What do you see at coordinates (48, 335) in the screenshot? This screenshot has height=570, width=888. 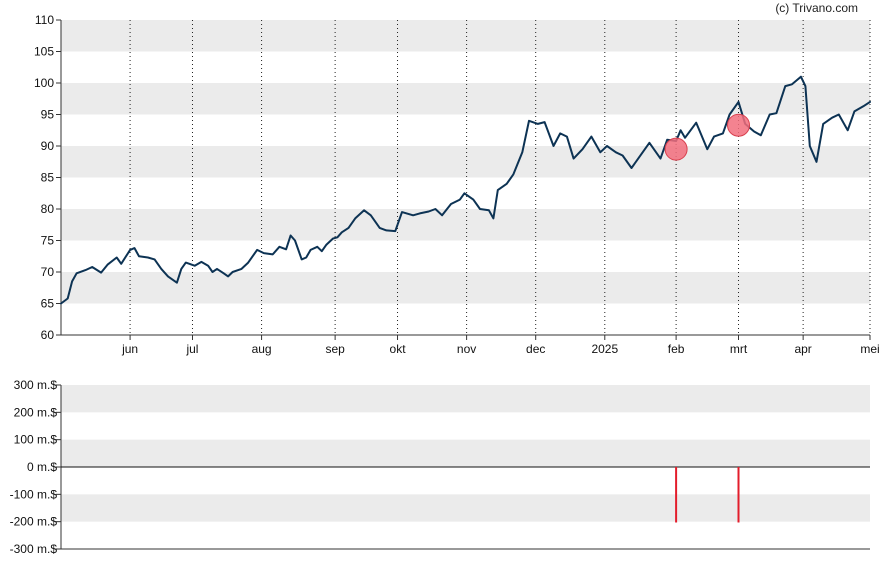 I see `y-tick-label: 60` at bounding box center [48, 335].